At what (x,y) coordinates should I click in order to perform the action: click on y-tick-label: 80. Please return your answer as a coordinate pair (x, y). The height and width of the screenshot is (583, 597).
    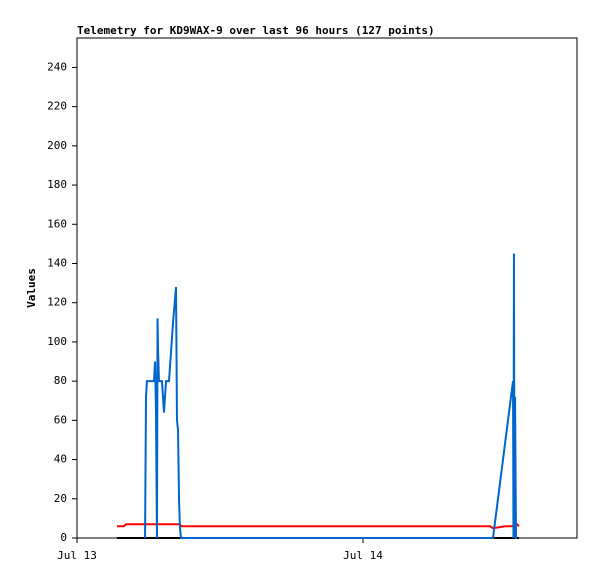
    Looking at the image, I should click on (60, 380).